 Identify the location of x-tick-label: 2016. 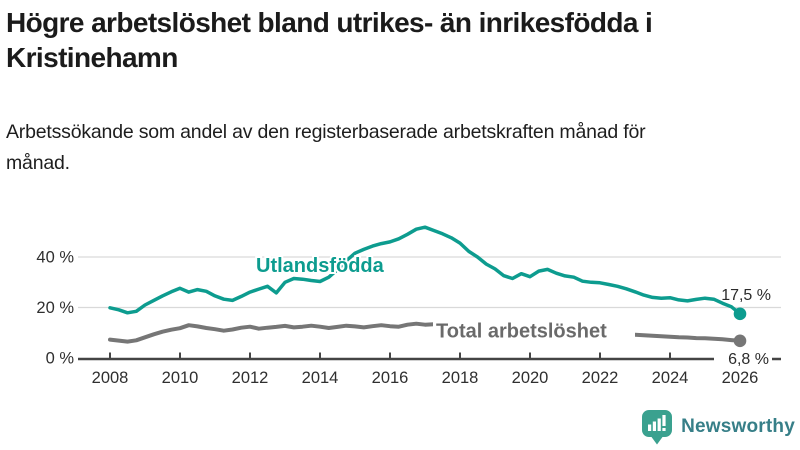
(390, 378).